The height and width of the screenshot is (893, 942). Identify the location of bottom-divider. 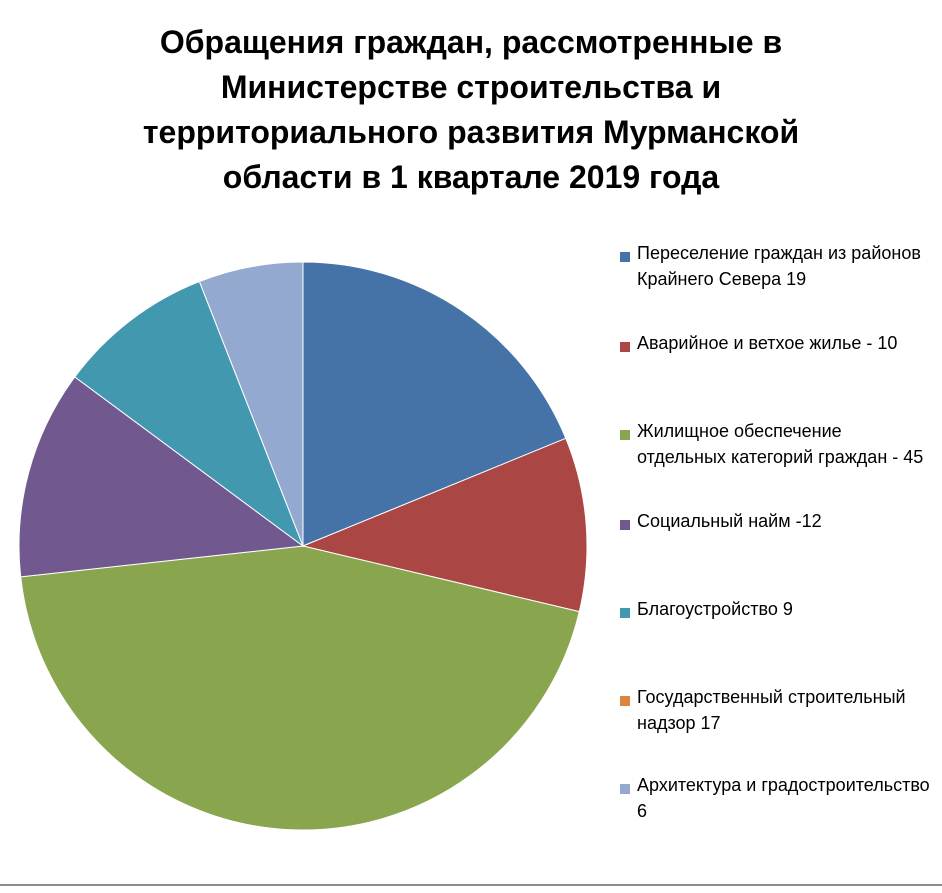
(471, 885).